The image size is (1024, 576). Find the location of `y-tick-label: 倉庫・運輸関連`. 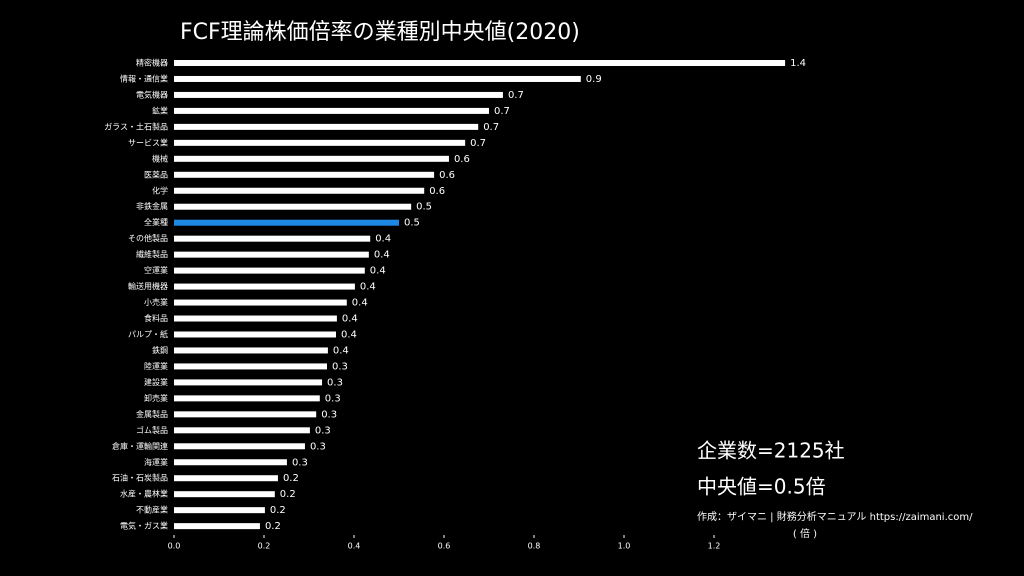

y-tick-label: 倉庫・運輸関連 is located at coordinates (140, 446).